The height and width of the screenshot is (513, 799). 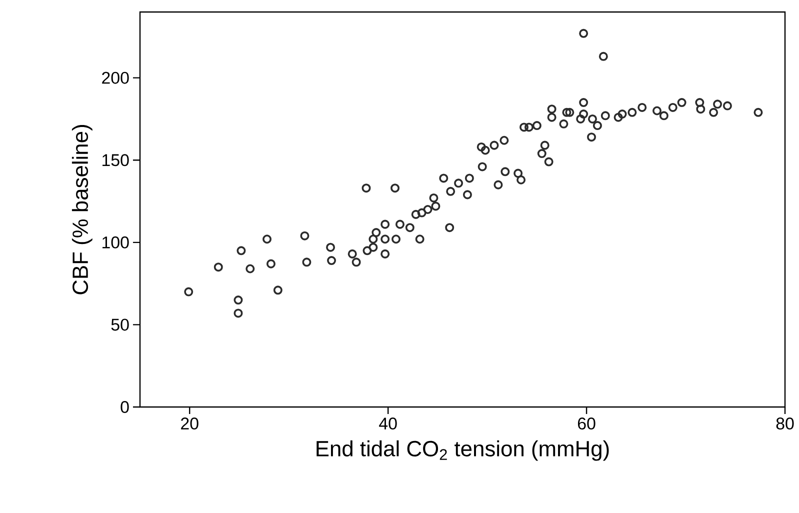 I want to click on x-tick-label: 40, so click(x=388, y=424).